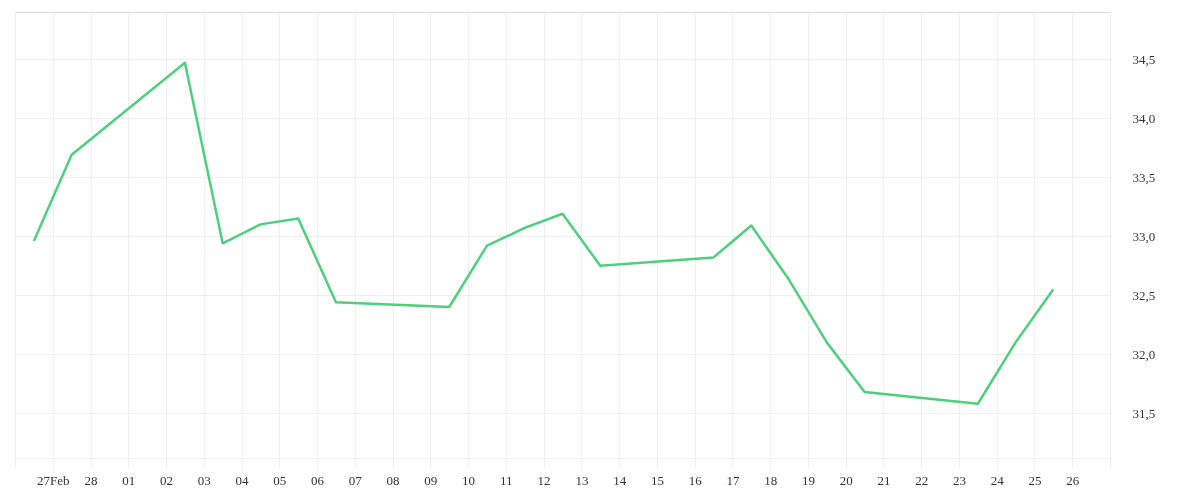  What do you see at coordinates (808, 480) in the screenshot?
I see `x-tick-label: 19` at bounding box center [808, 480].